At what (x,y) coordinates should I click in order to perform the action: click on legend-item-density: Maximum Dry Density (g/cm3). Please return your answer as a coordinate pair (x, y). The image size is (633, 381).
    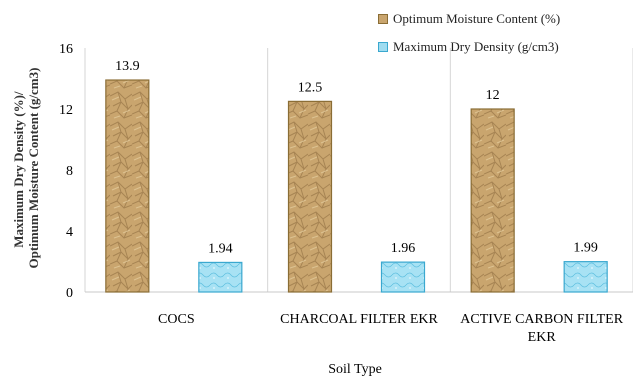
    Looking at the image, I should click on (469, 47).